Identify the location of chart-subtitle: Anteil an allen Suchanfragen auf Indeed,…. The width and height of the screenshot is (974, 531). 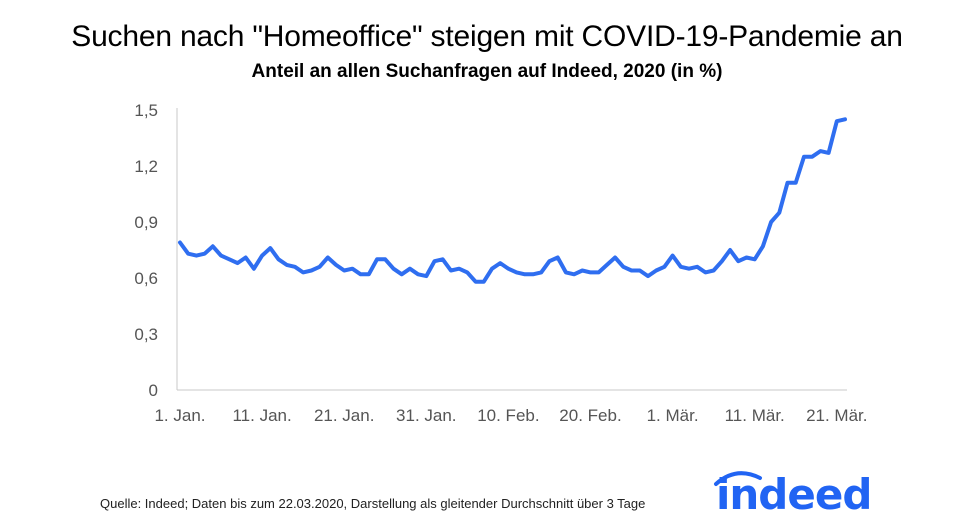
(487, 71).